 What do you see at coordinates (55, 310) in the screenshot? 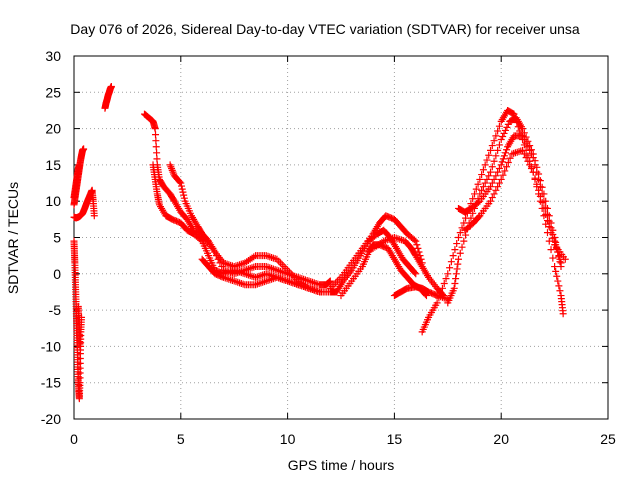
I see `y-tick-label: -5` at bounding box center [55, 310].